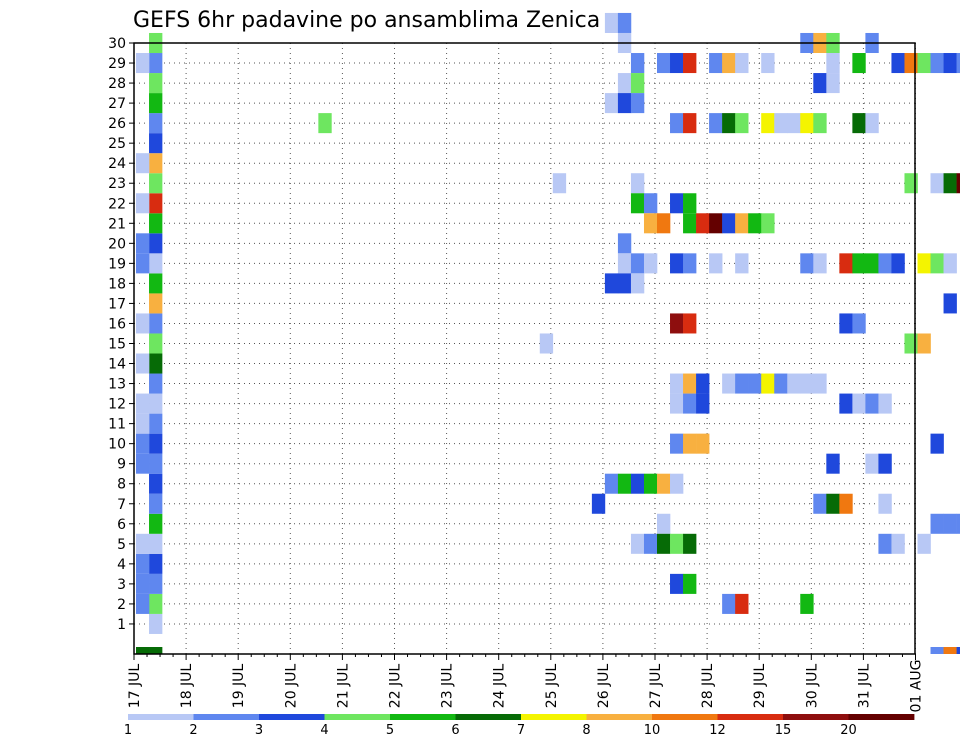 The height and width of the screenshot is (746, 960). What do you see at coordinates (552, 686) in the screenshot?
I see `x-tick-label: 25 JUL` at bounding box center [552, 686].